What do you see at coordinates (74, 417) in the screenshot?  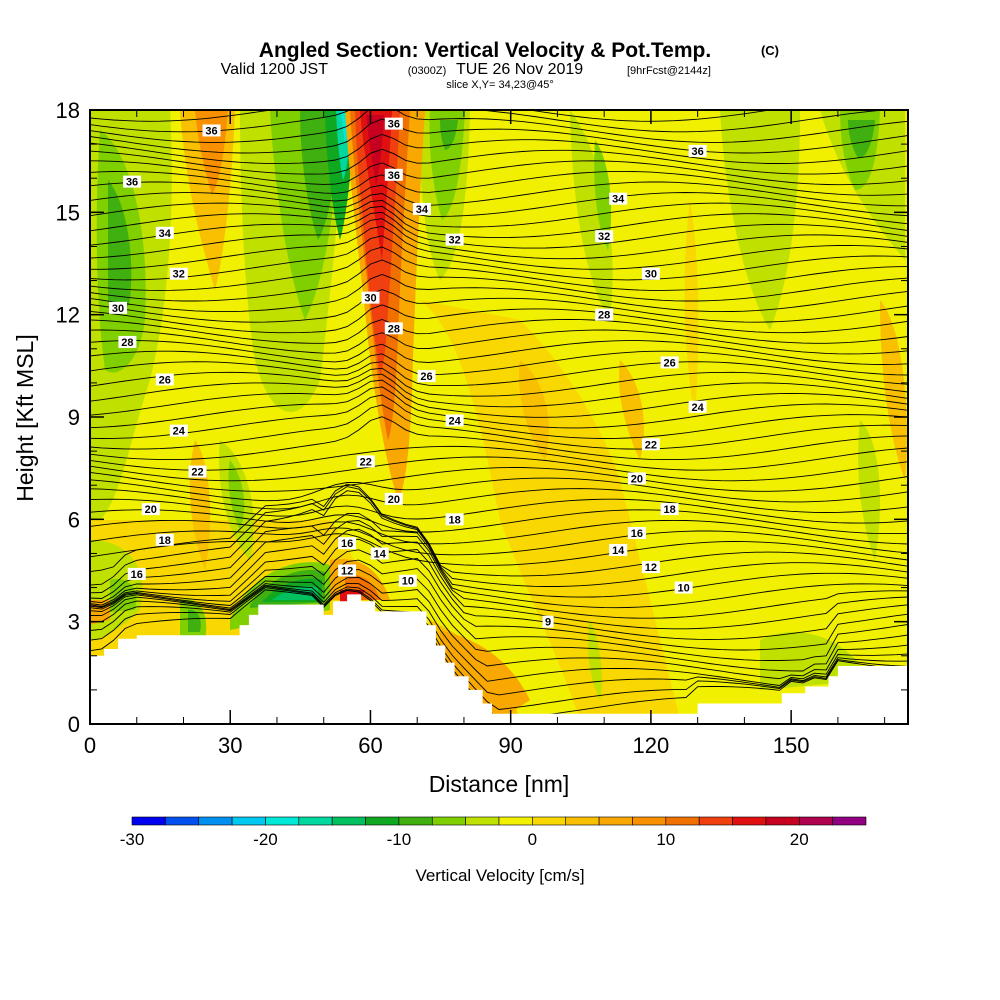 I see `y-tick-label: 9` at bounding box center [74, 417].